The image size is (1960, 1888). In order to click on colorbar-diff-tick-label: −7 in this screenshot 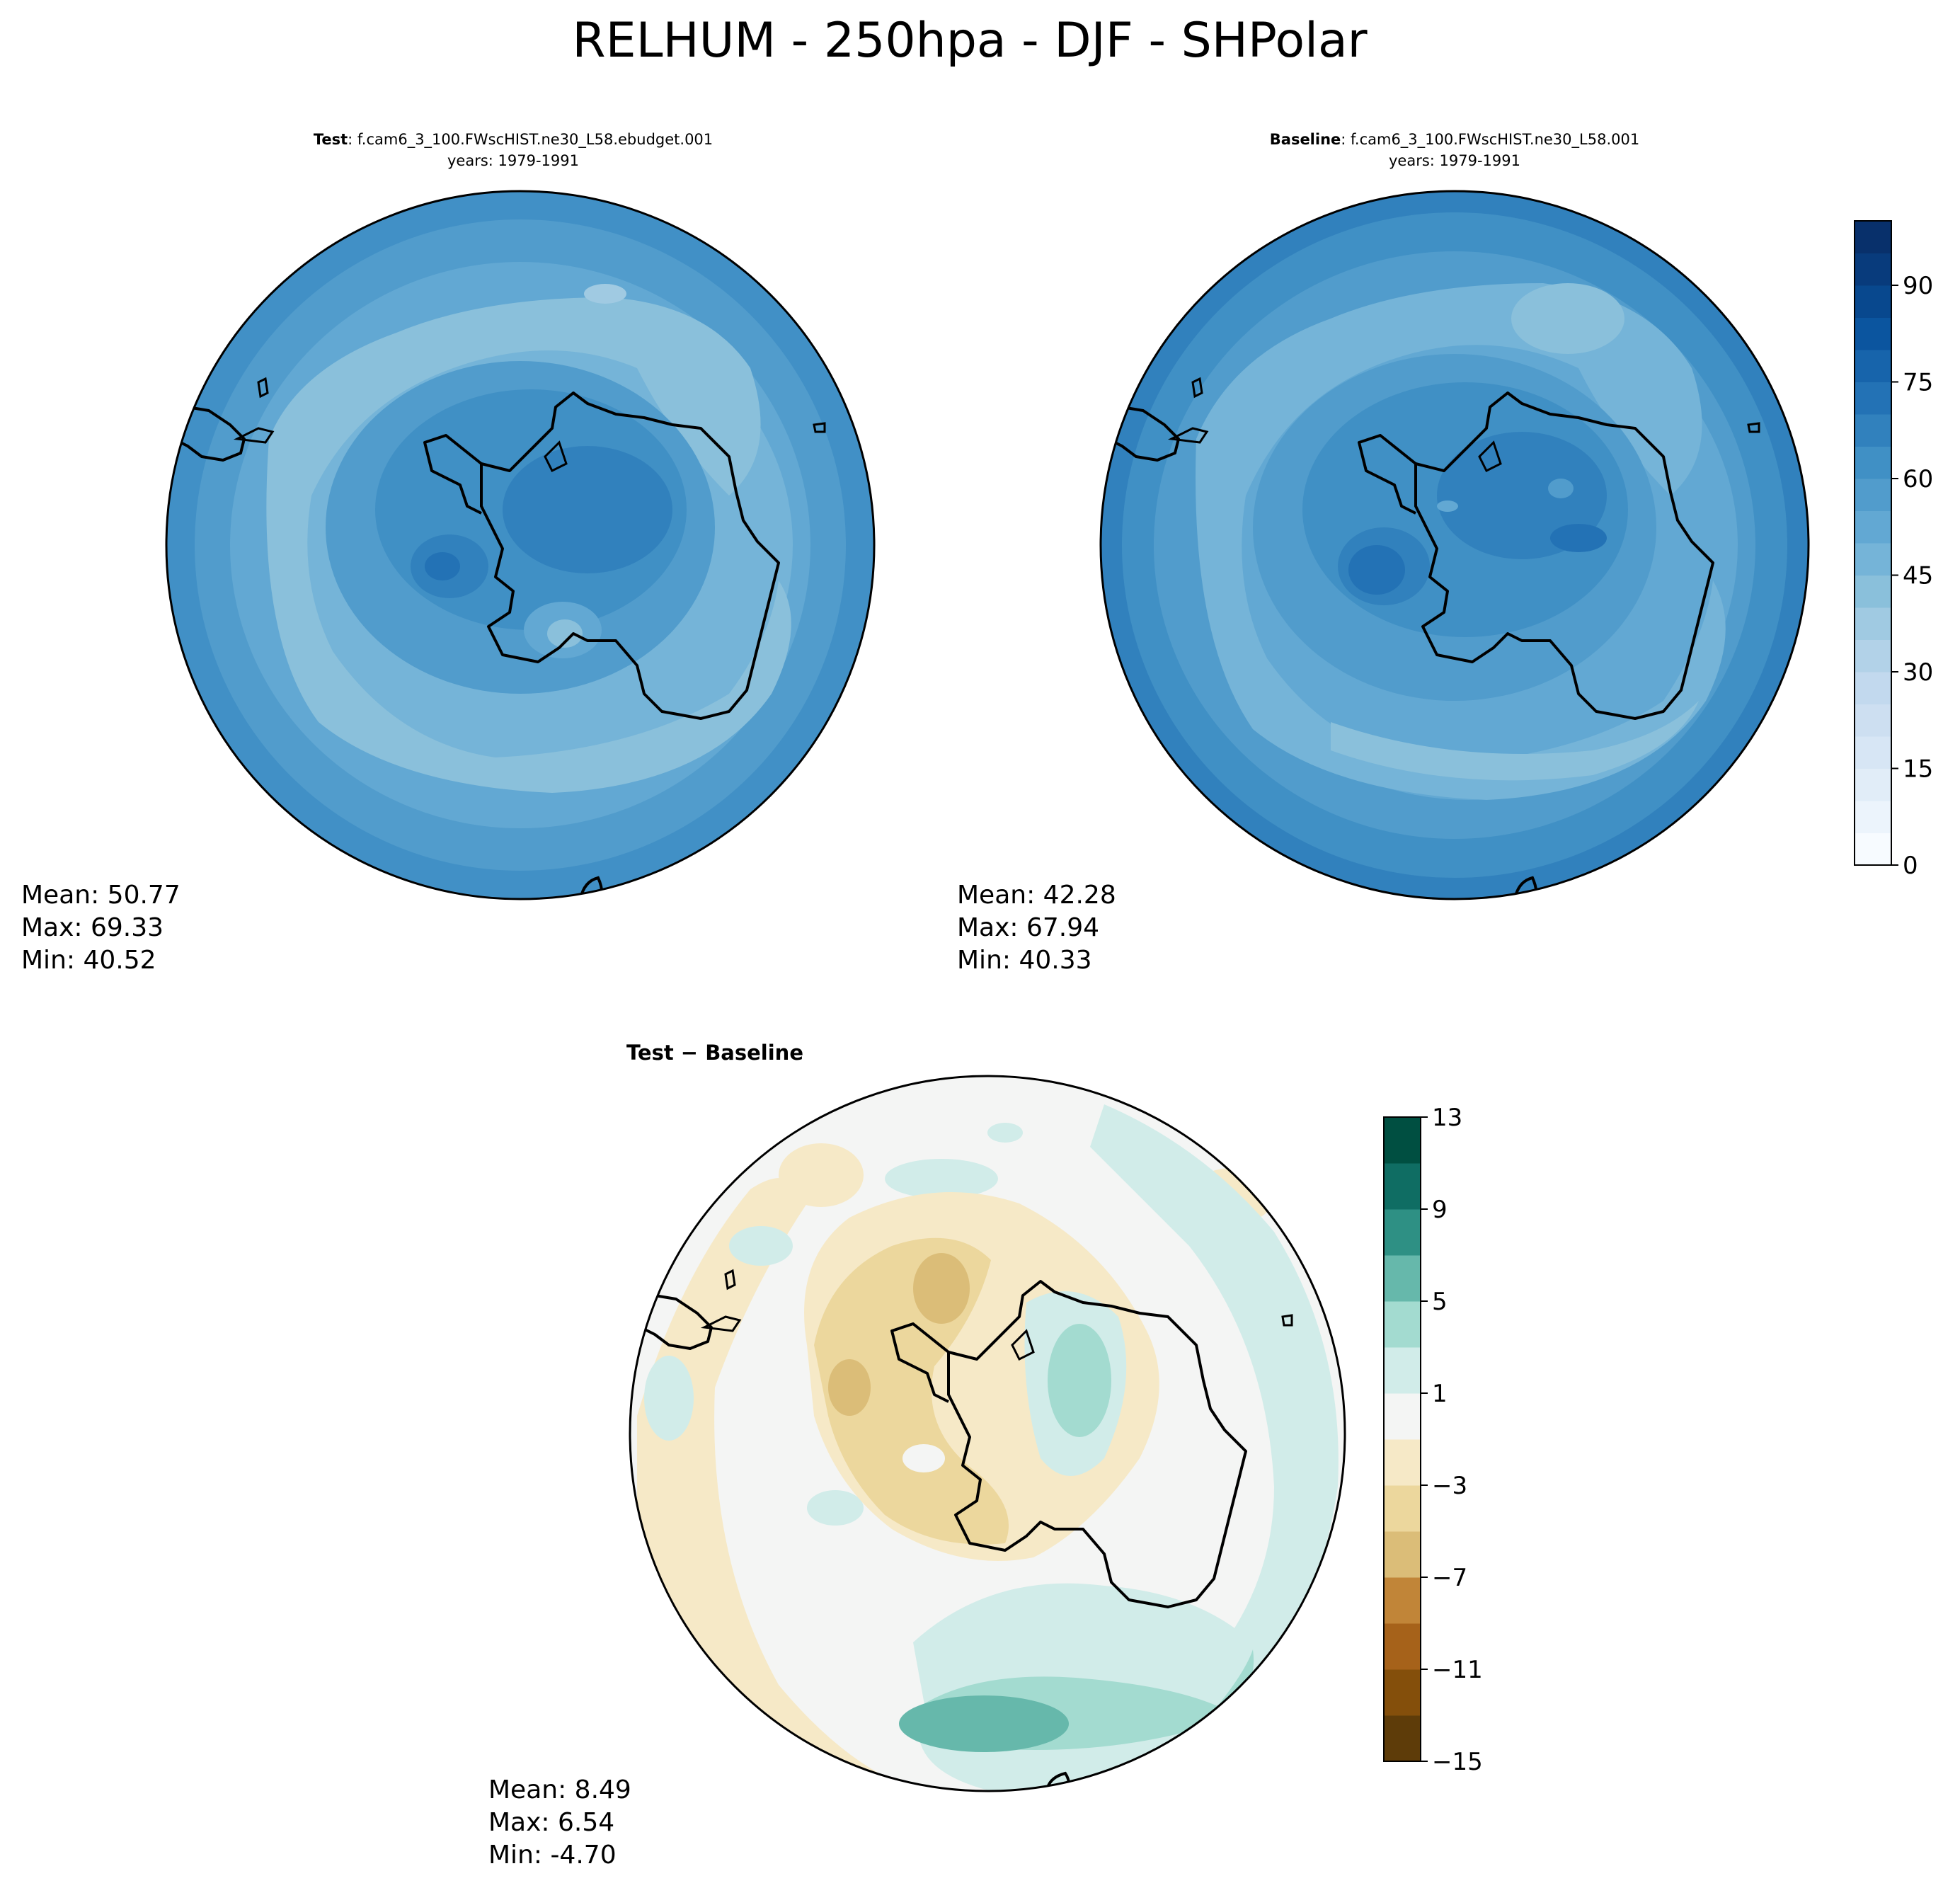, I will do `click(1449, 1578)`.